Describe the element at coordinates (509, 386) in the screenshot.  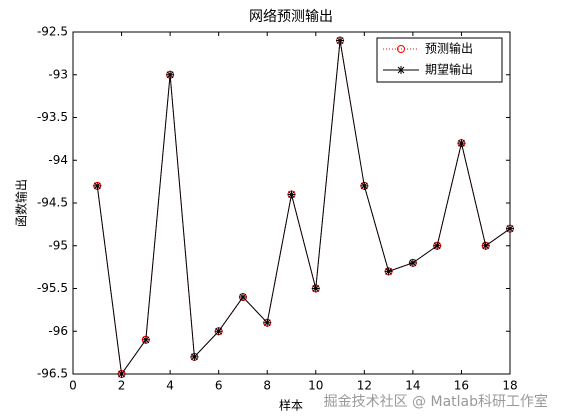
I see `x-tick-label: 18` at that location.